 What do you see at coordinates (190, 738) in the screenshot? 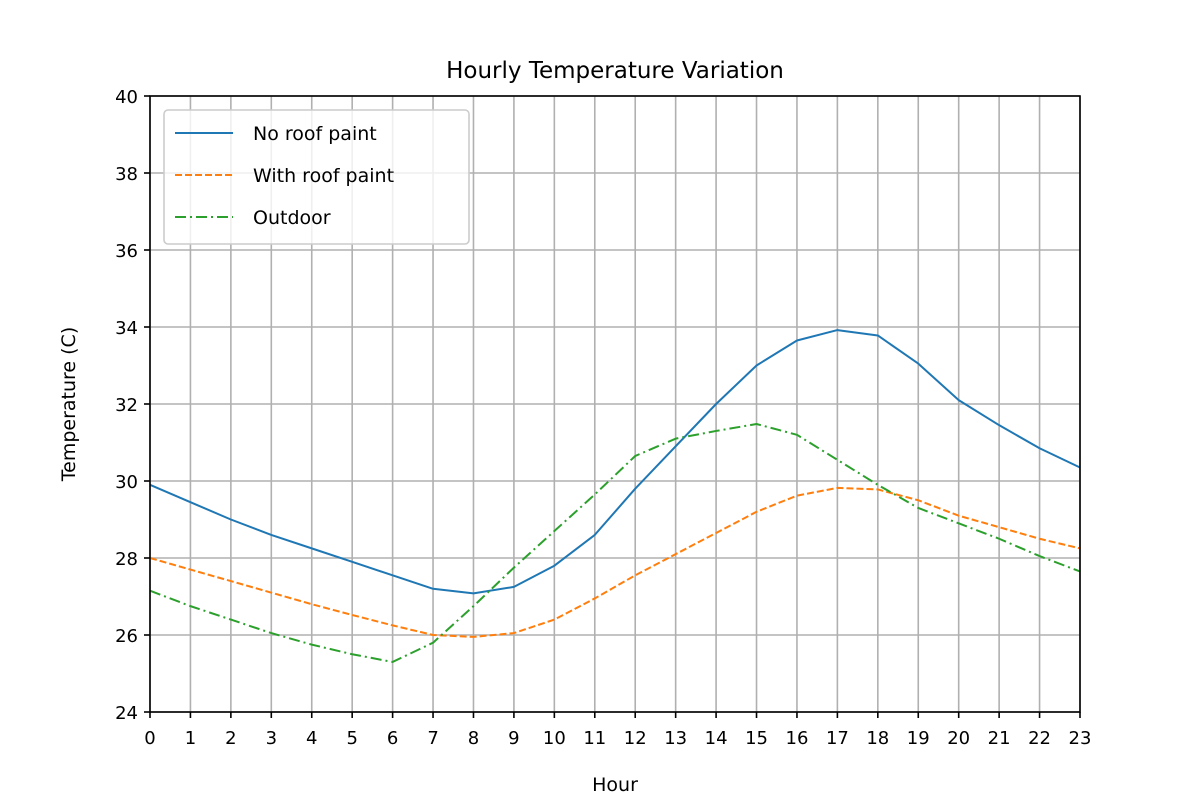
I see `x-tick-label: 1` at bounding box center [190, 738].